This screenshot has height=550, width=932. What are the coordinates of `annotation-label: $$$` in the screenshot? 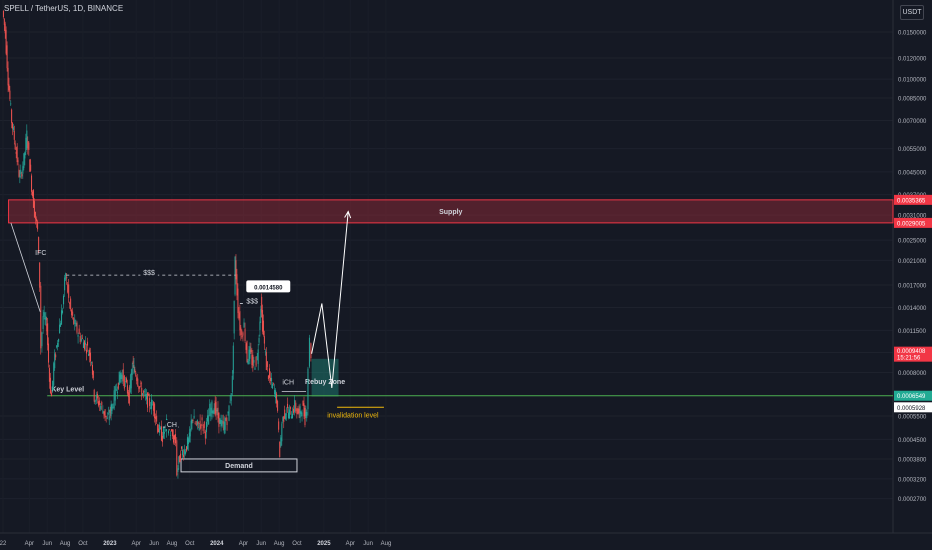 It's located at (252, 301).